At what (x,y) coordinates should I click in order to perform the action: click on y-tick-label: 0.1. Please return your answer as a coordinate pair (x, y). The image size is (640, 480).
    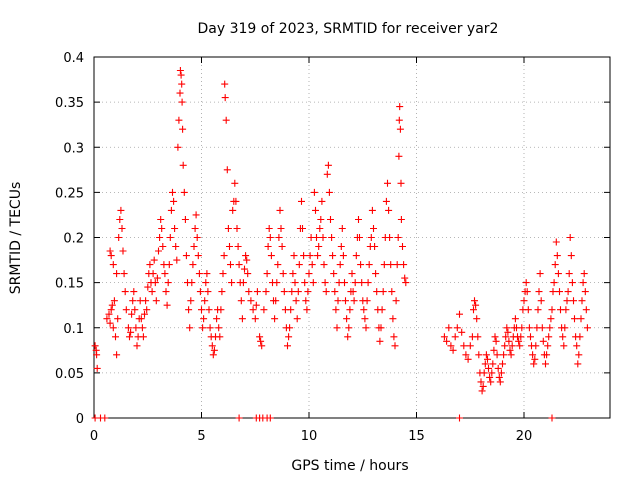
    Looking at the image, I should click on (73, 329).